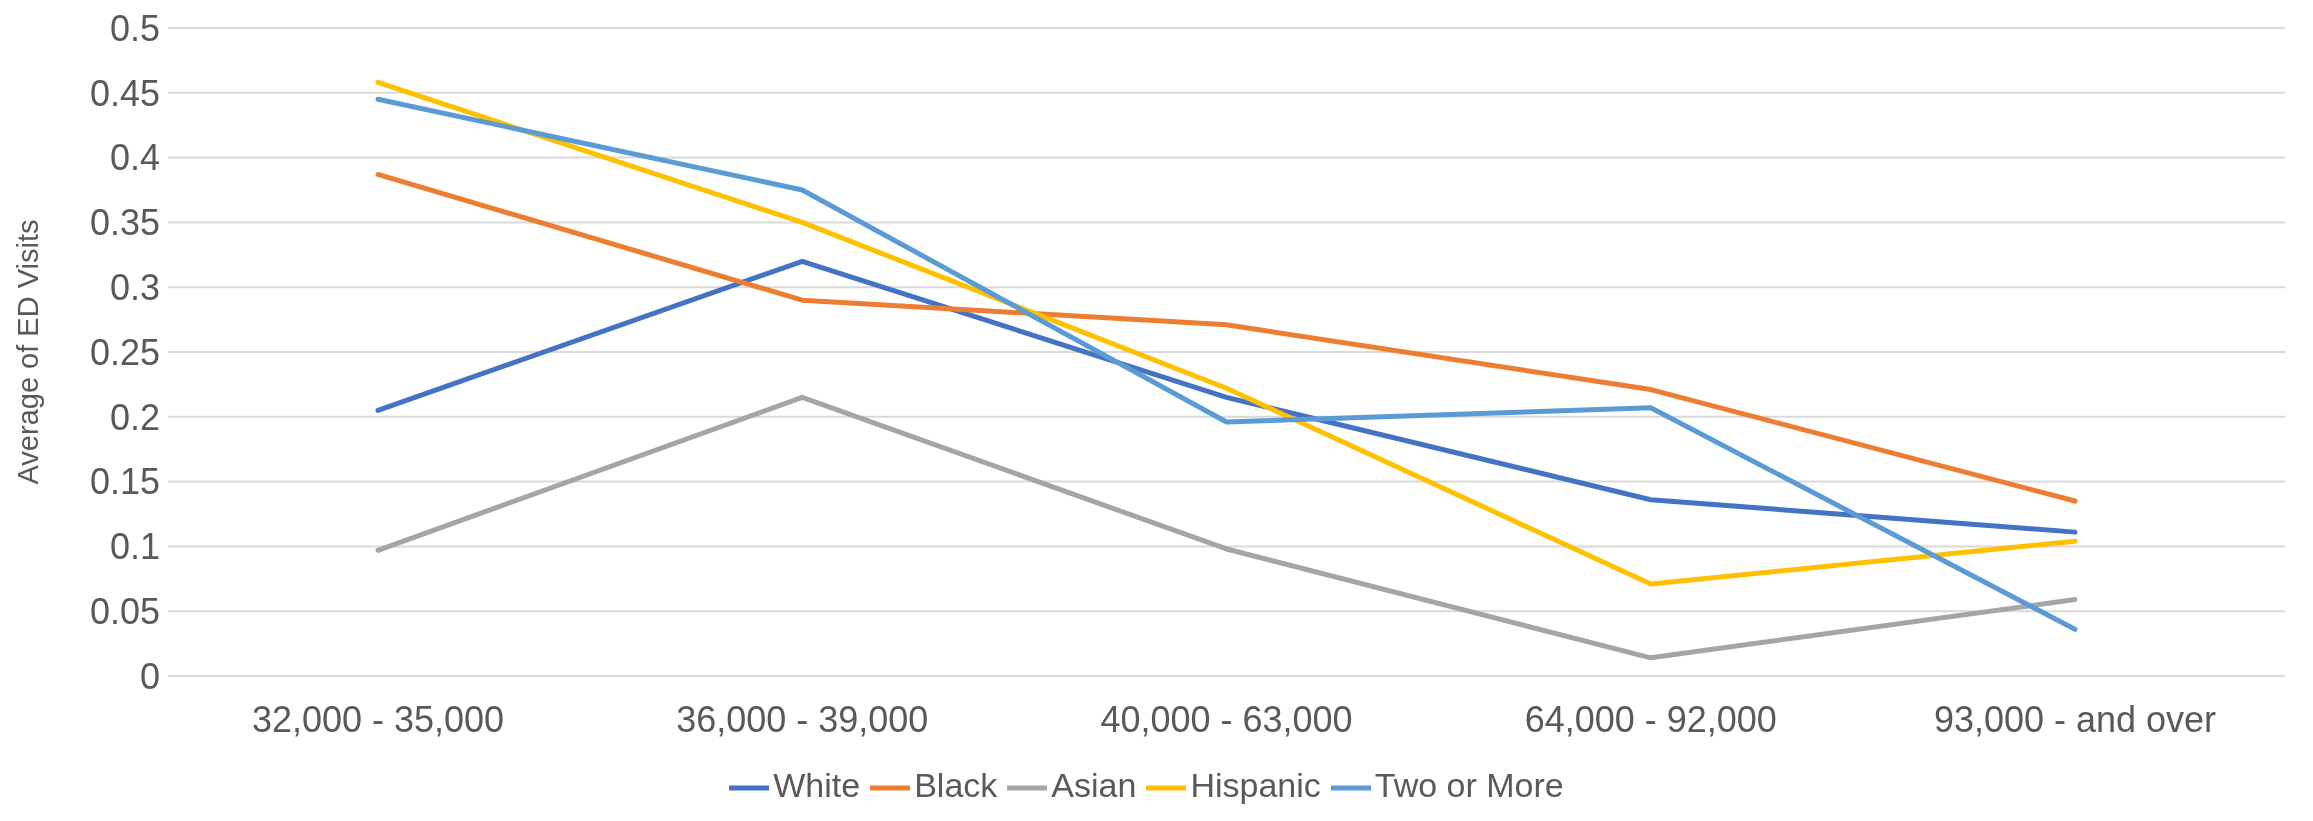 This screenshot has height=821, width=2313. I want to click on legend-label: Two or More, so click(1469, 784).